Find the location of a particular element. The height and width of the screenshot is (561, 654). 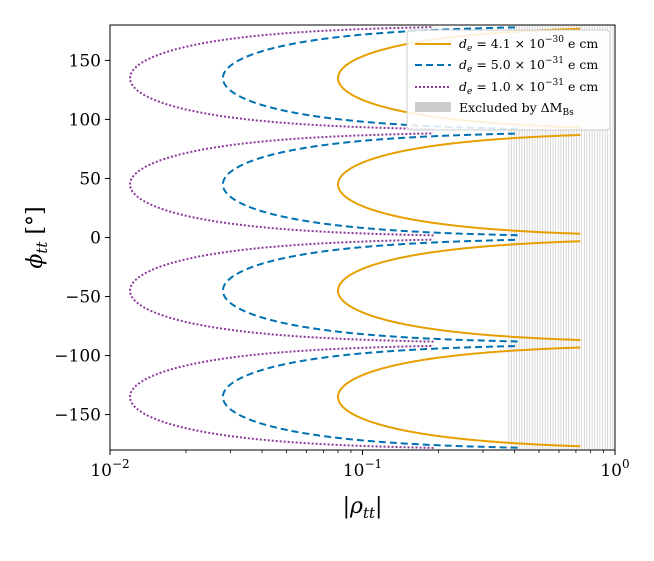

y-axis-title: ϕtt [°] is located at coordinates (37, 237).